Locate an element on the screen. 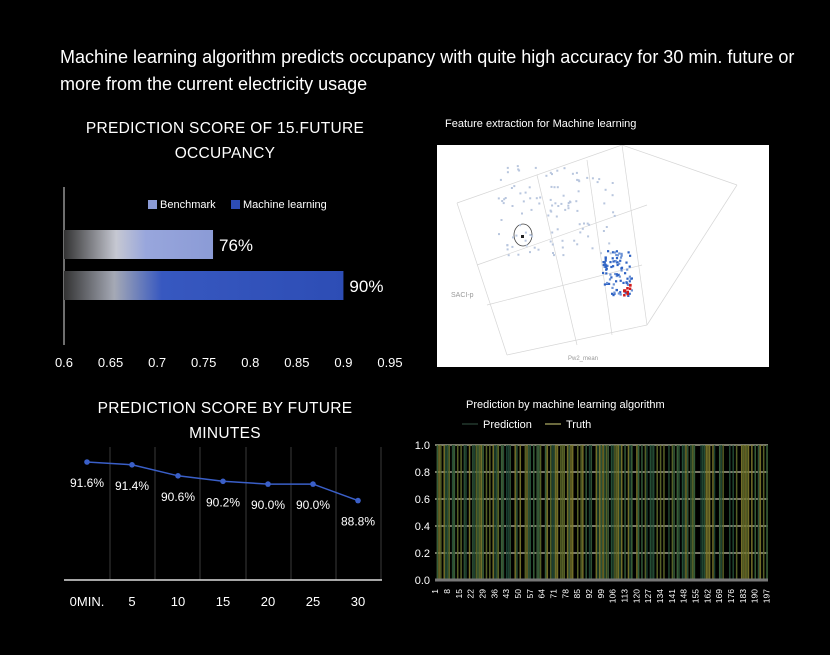  bar-x-tick: 0.6 is located at coordinates (64, 362).